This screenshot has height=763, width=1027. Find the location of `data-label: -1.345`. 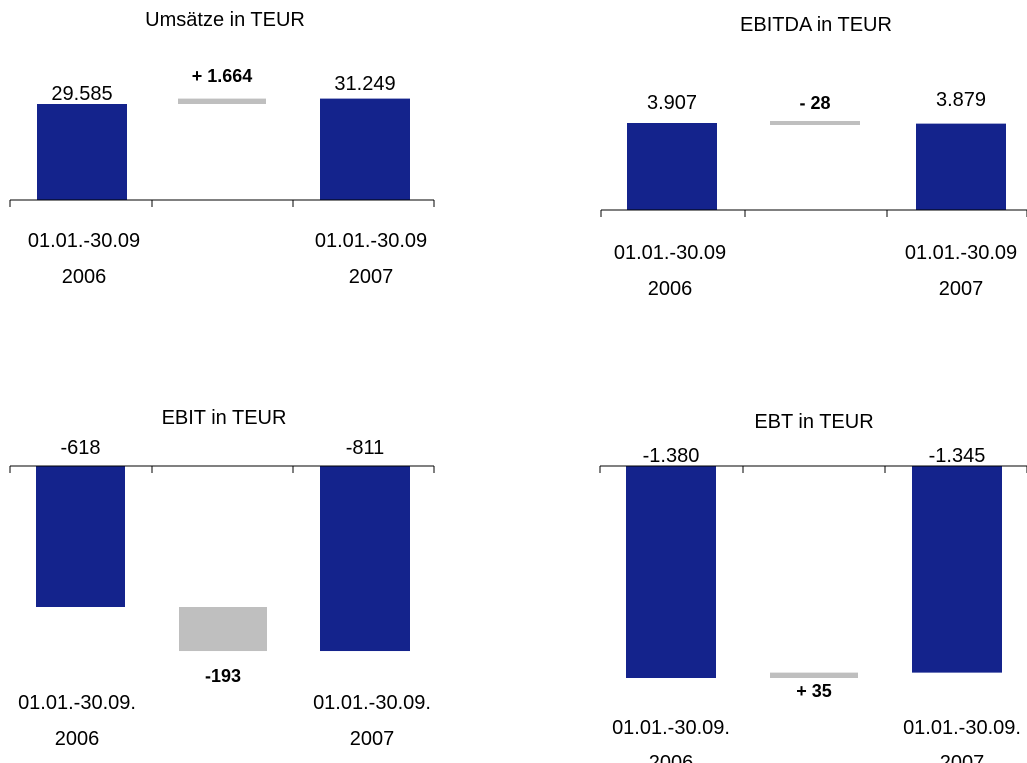

data-label: -1.345 is located at coordinates (957, 456).